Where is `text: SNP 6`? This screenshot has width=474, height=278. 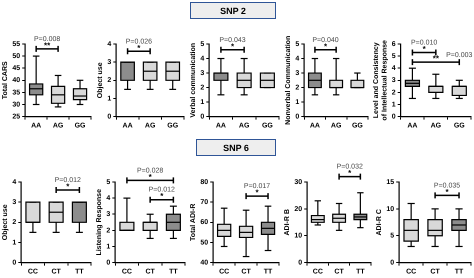 text: SNP 6 is located at coordinates (236, 147).